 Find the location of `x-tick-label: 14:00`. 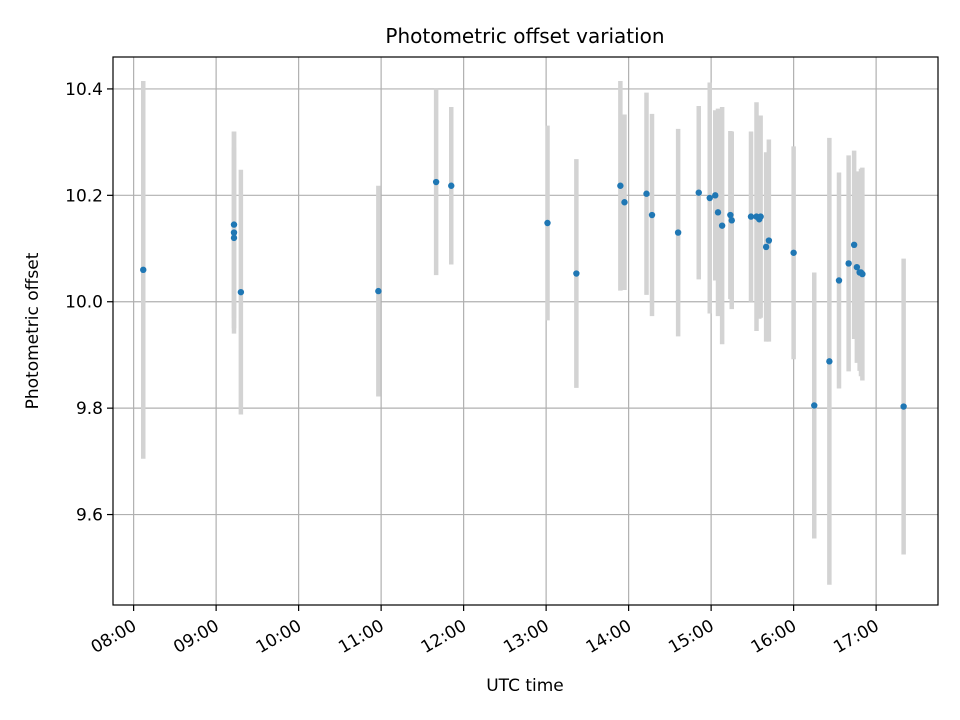

x-tick-label: 14:00 is located at coordinates (609, 637).